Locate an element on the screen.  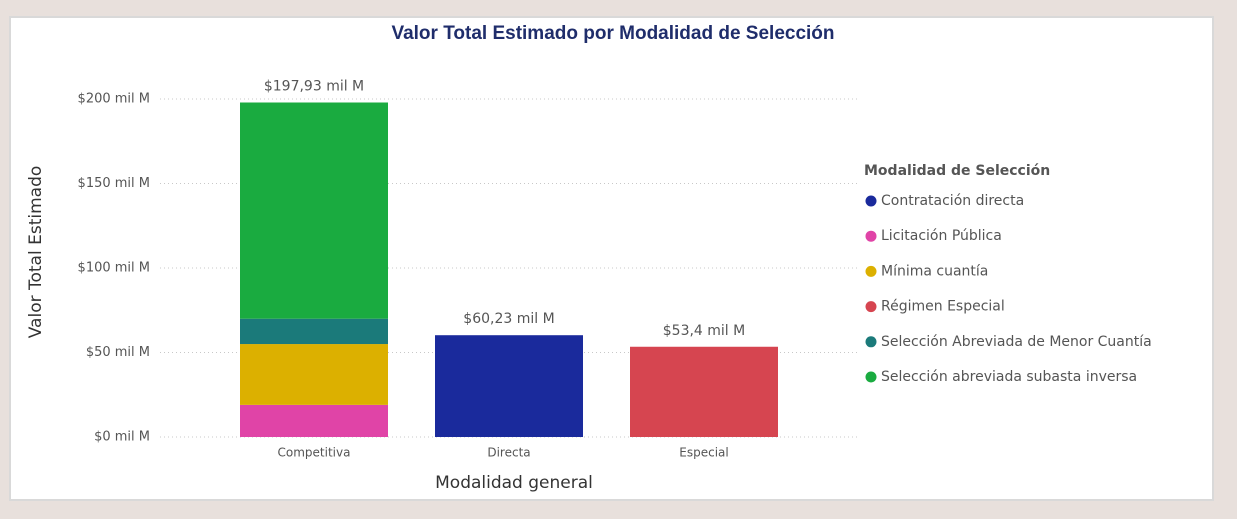
x-tick-label: Directa is located at coordinates (508, 453).